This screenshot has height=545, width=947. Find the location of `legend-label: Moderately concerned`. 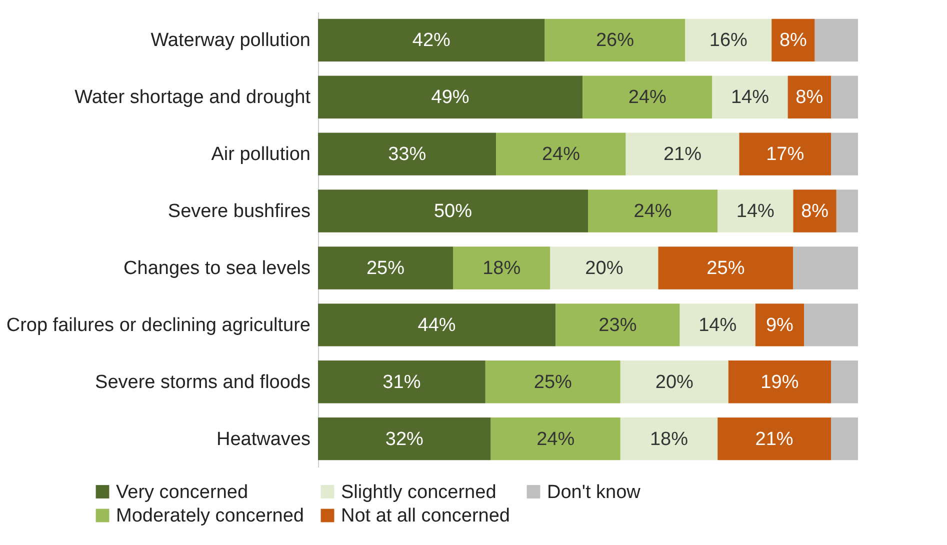

legend-label: Moderately concerned is located at coordinates (210, 516).